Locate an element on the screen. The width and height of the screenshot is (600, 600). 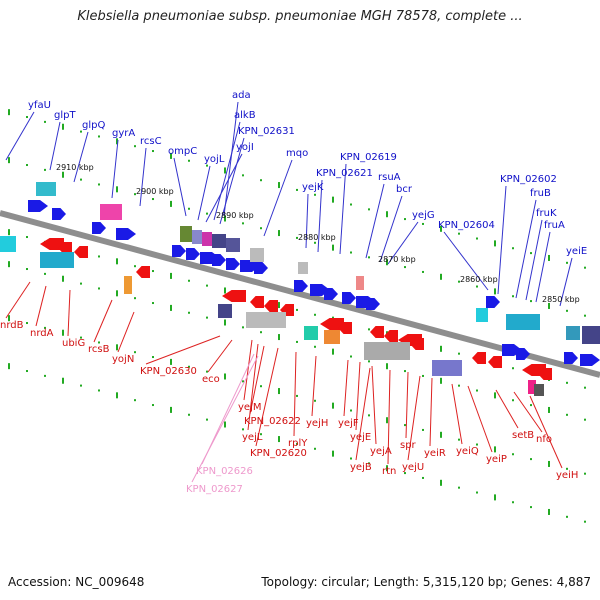
gene-label: yojI is located at coordinates (245, 147).